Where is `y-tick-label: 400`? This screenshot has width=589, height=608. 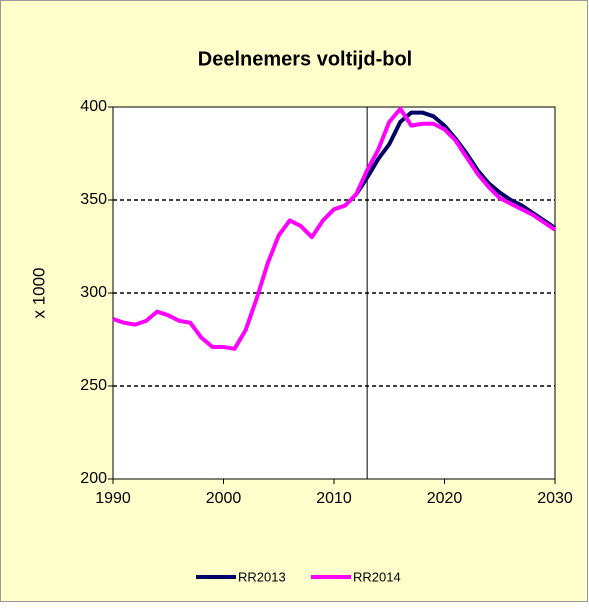
y-tick-label: 400 is located at coordinates (93, 106).